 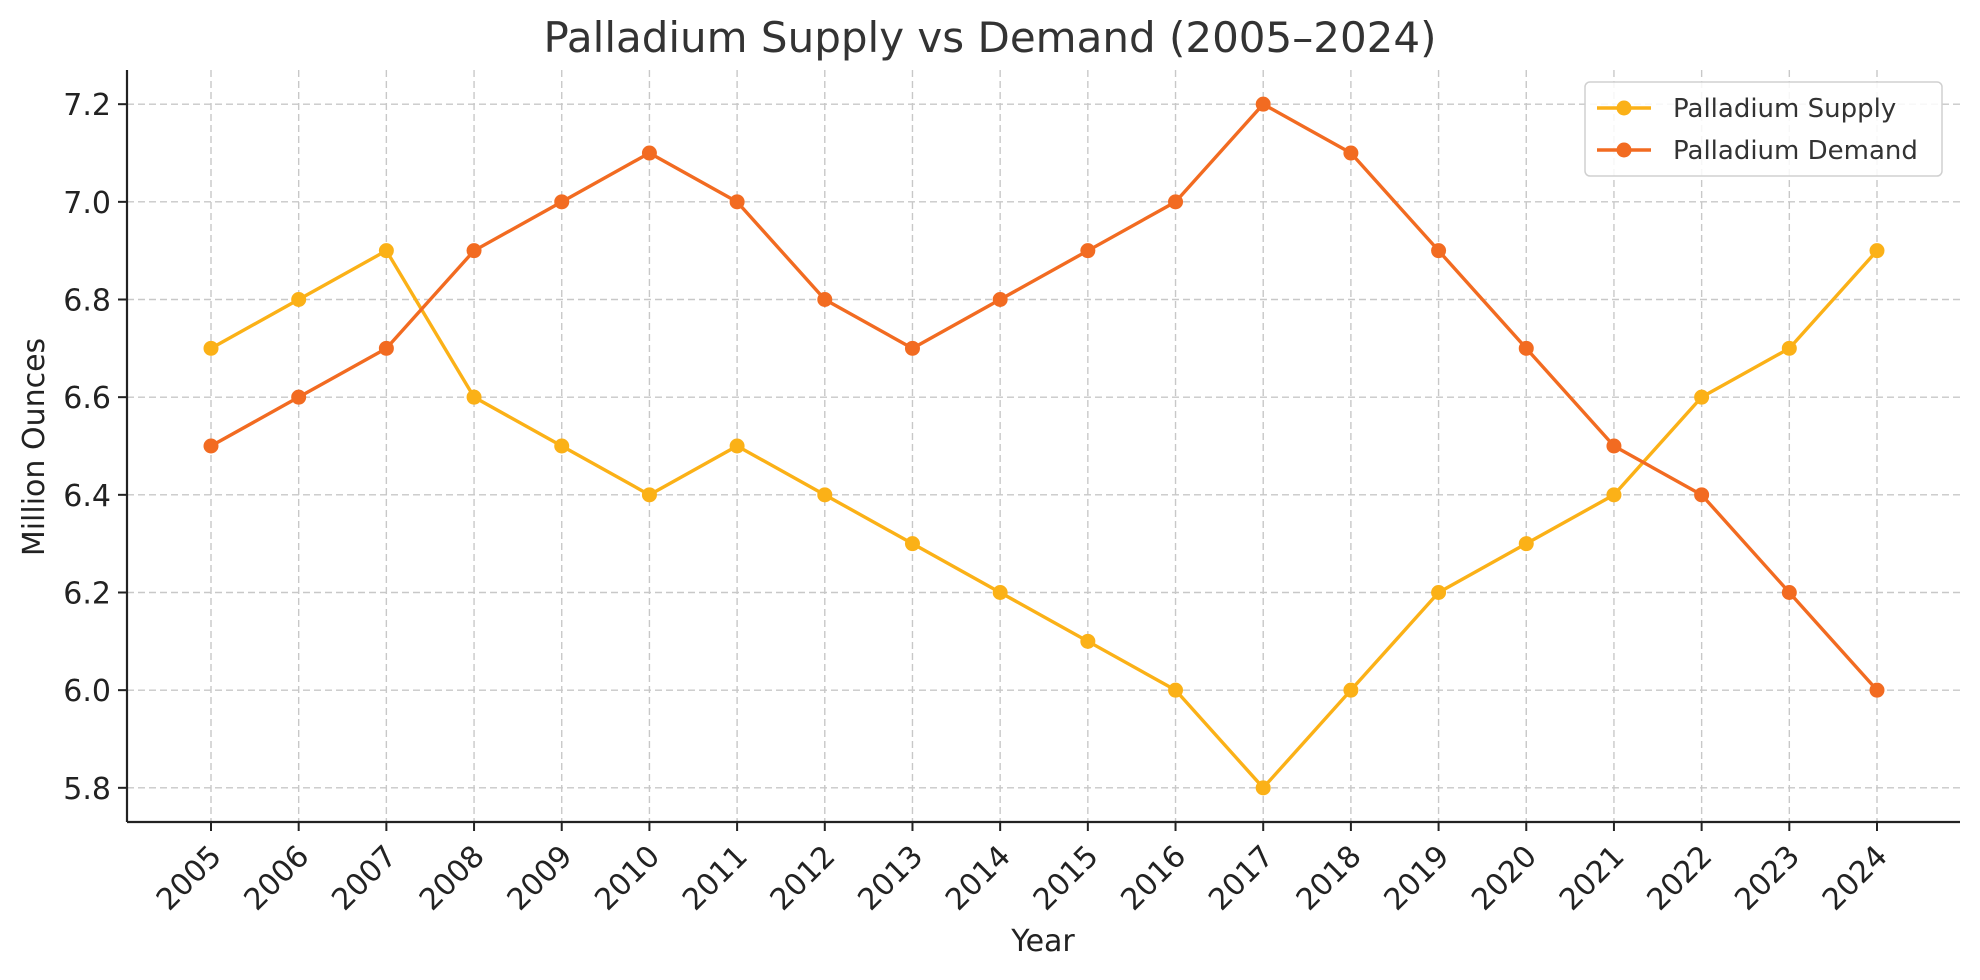 I want to click on legend-label: Palladium Demand, so click(x=1795, y=151).